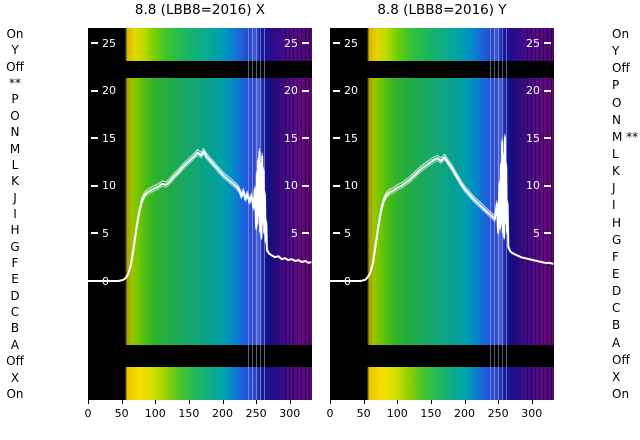  I want to click on x-tick-label: 100, so click(155, 413).